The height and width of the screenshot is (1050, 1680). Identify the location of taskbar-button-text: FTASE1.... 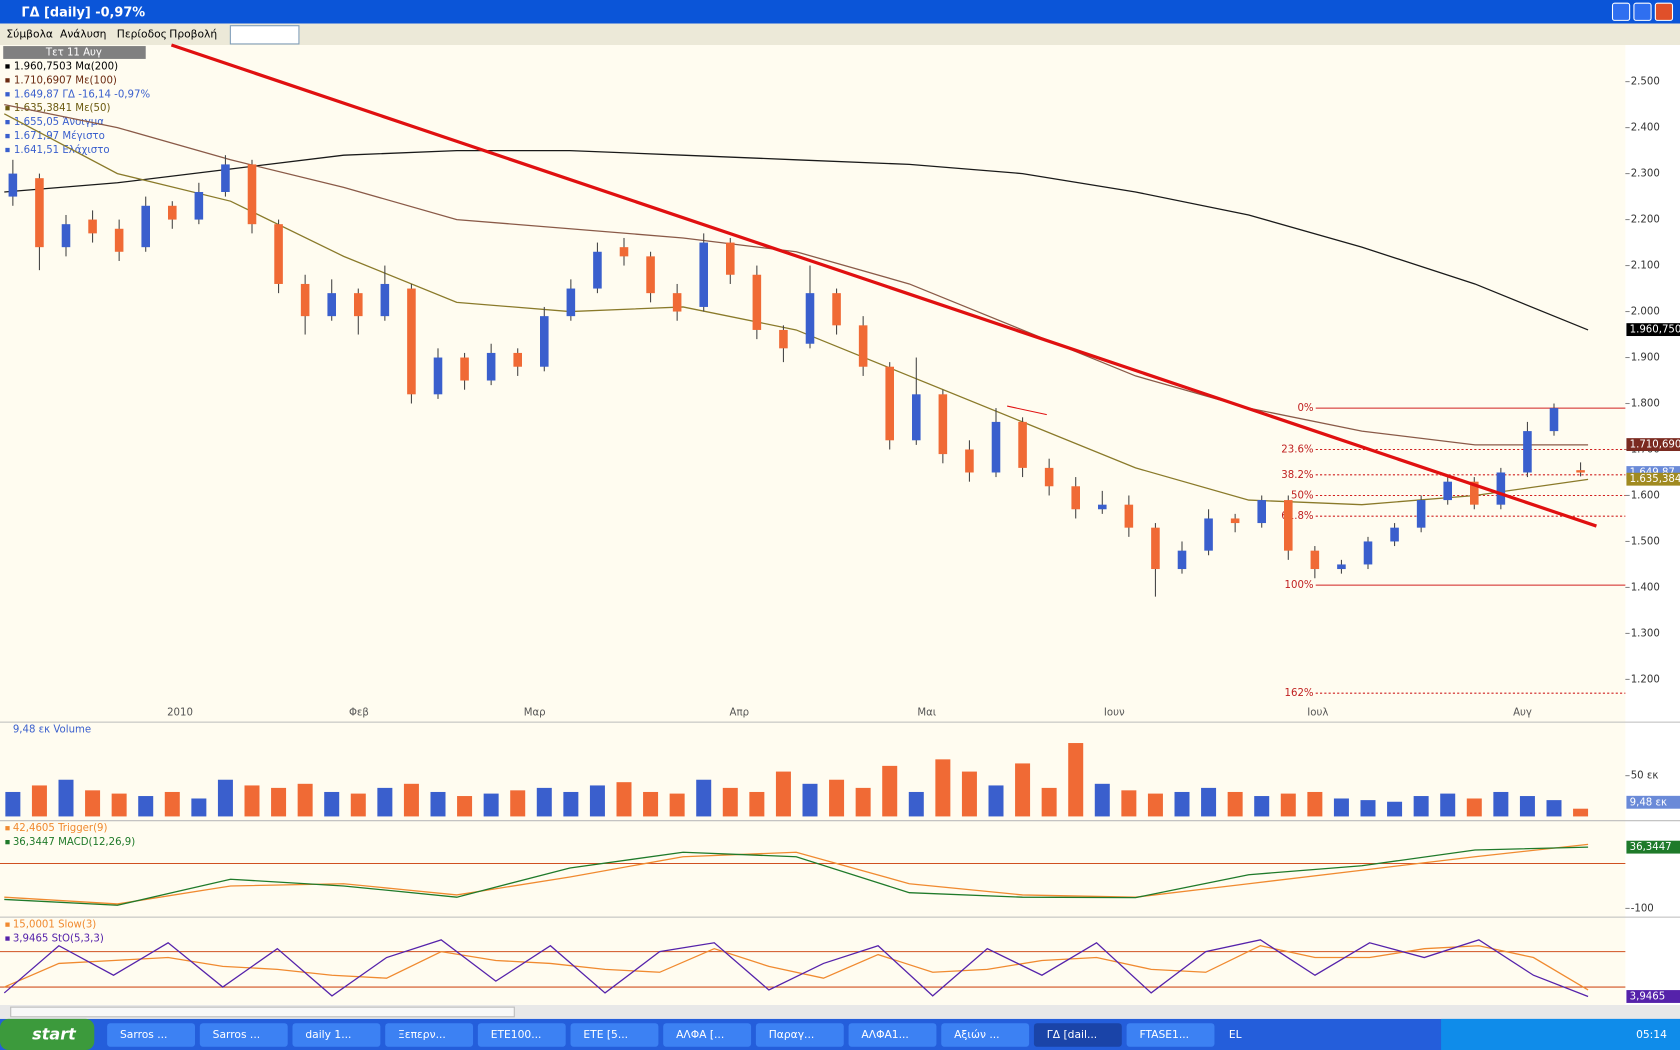
(1164, 1034).